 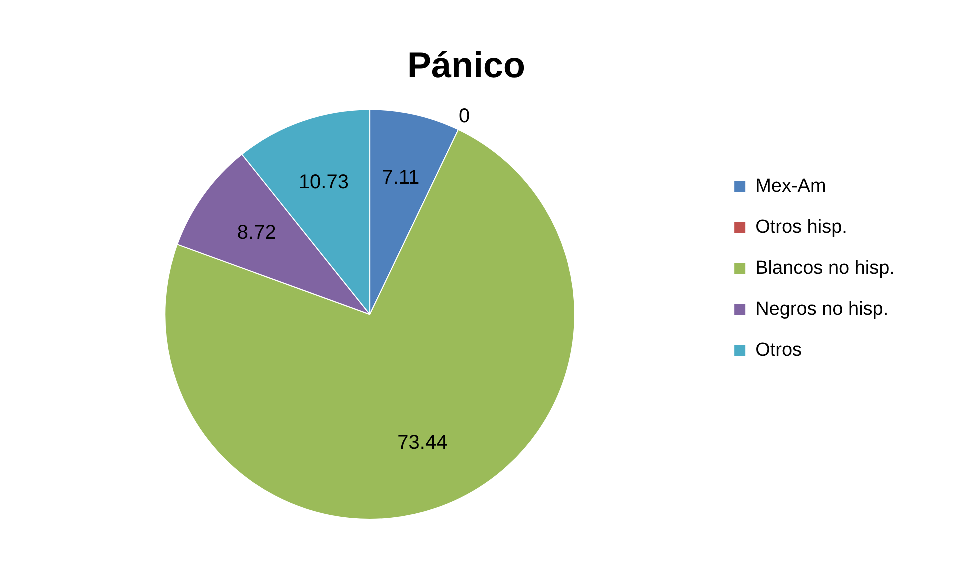 I want to click on legend-label: Otros hisp., so click(x=802, y=227).